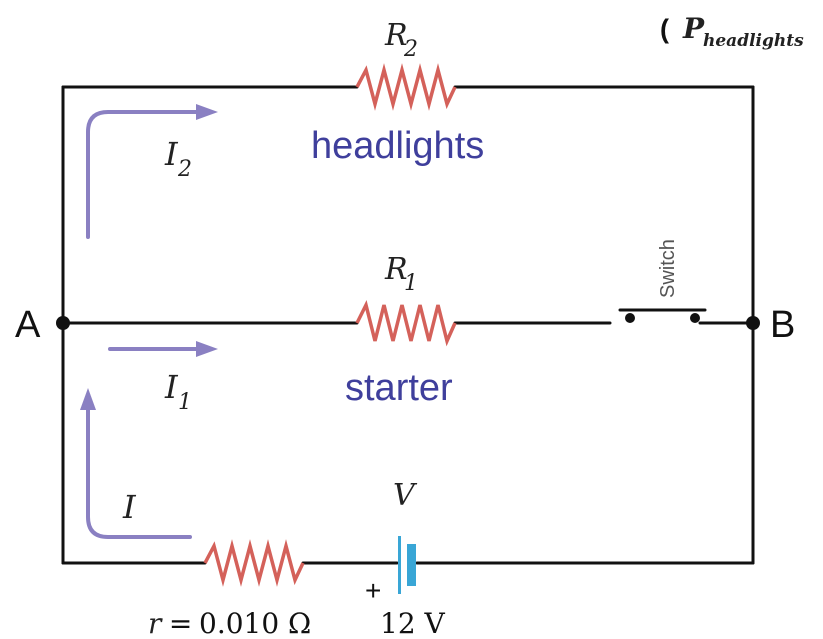 This screenshot has width=823, height=639. I want to click on battery-long-plate, so click(399, 565).